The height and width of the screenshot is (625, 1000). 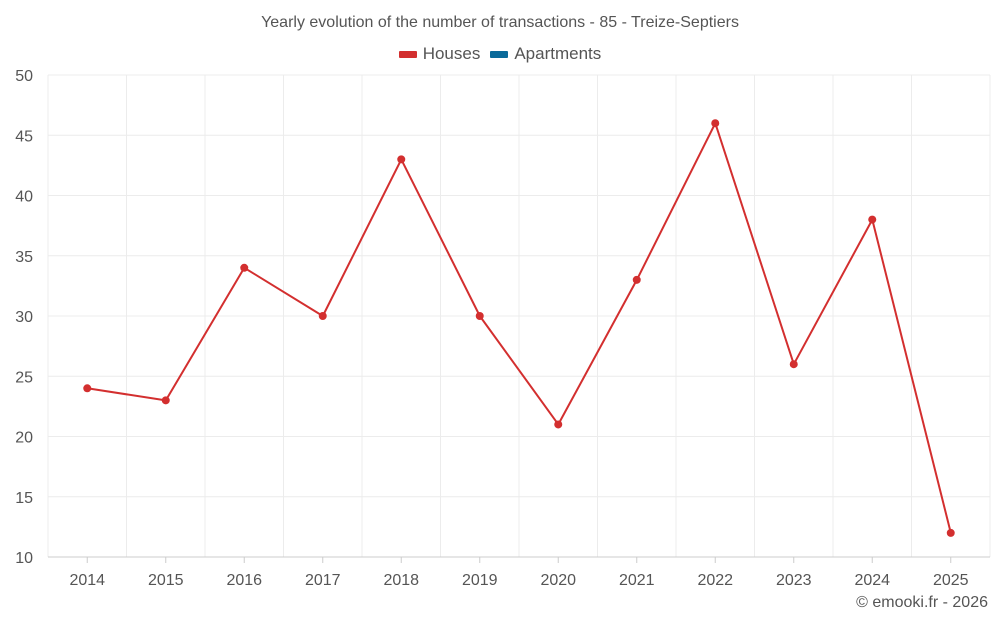 What do you see at coordinates (451, 53) in the screenshot?
I see `legend-label-houses: Houses` at bounding box center [451, 53].